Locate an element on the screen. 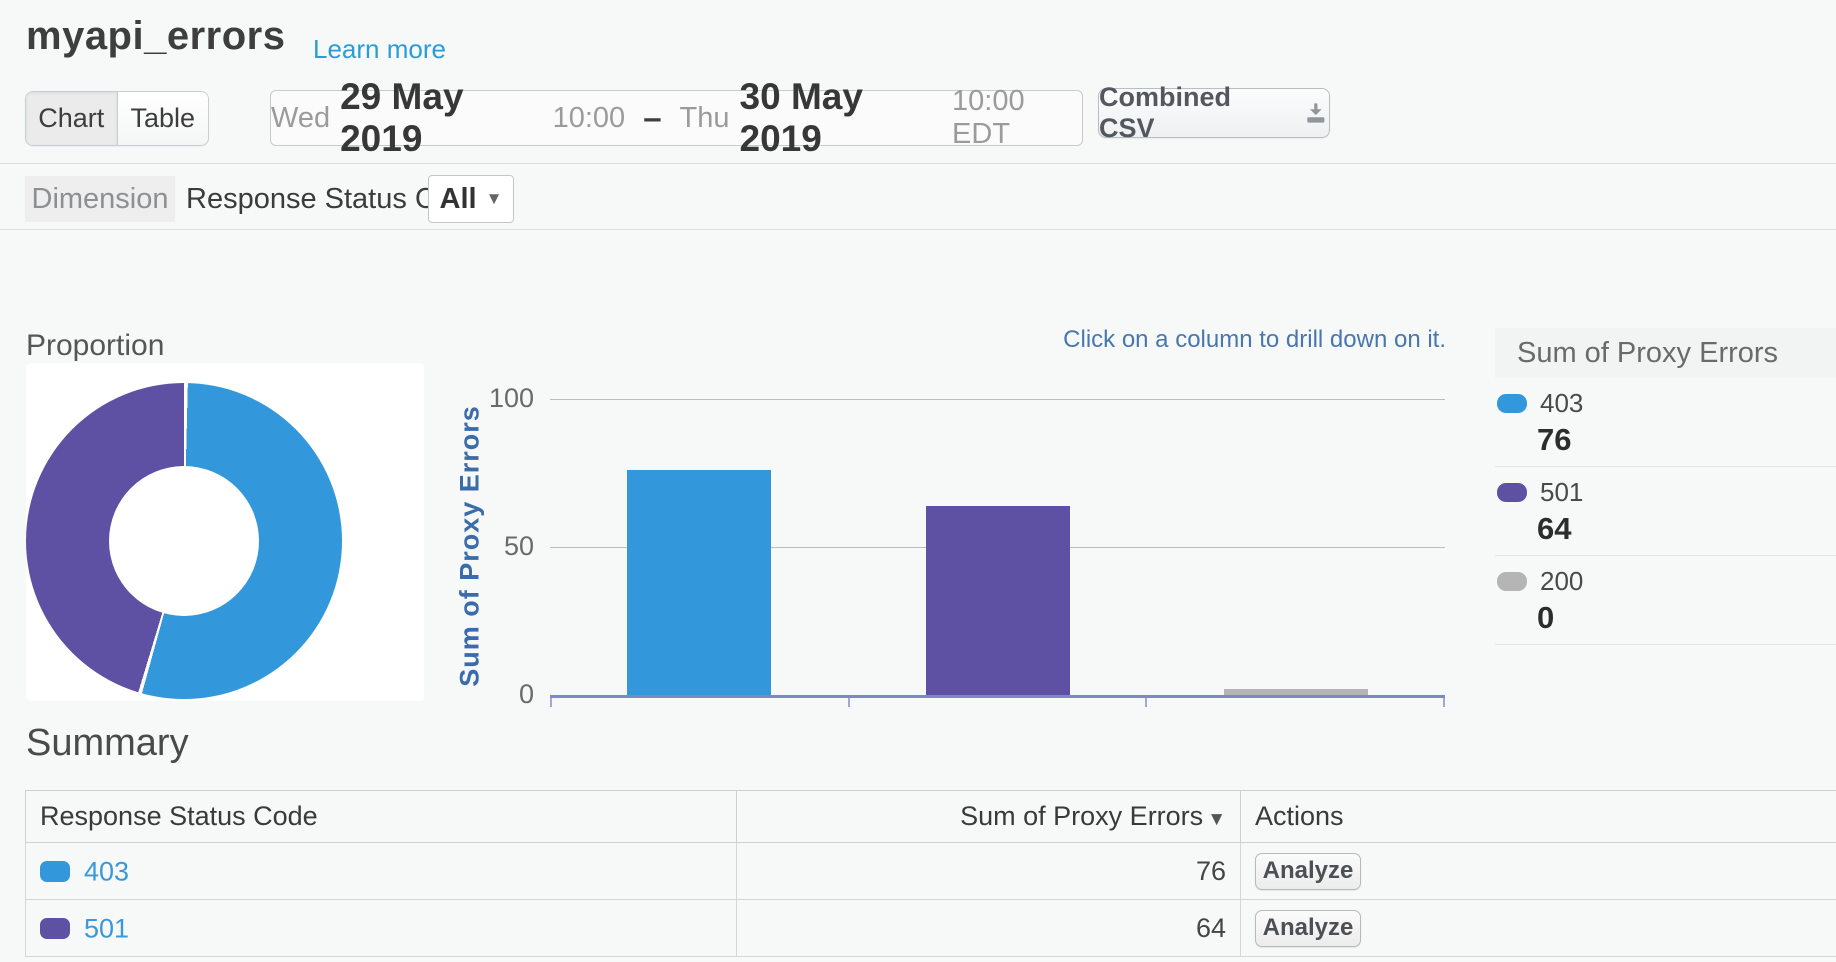 This screenshot has height=962, width=1836. proportion-donut-chart is located at coordinates (184, 541).